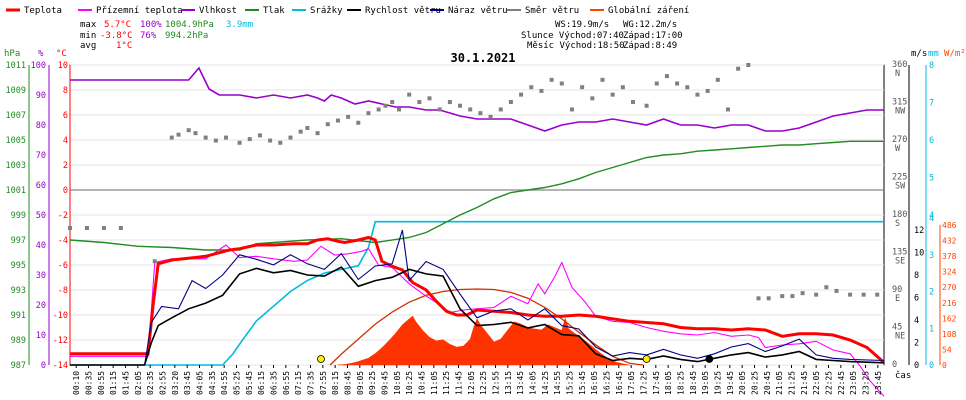 The image size is (966, 400). Describe the element at coordinates (63, 216) in the screenshot. I see `temp-tick-label: -2` at that location.